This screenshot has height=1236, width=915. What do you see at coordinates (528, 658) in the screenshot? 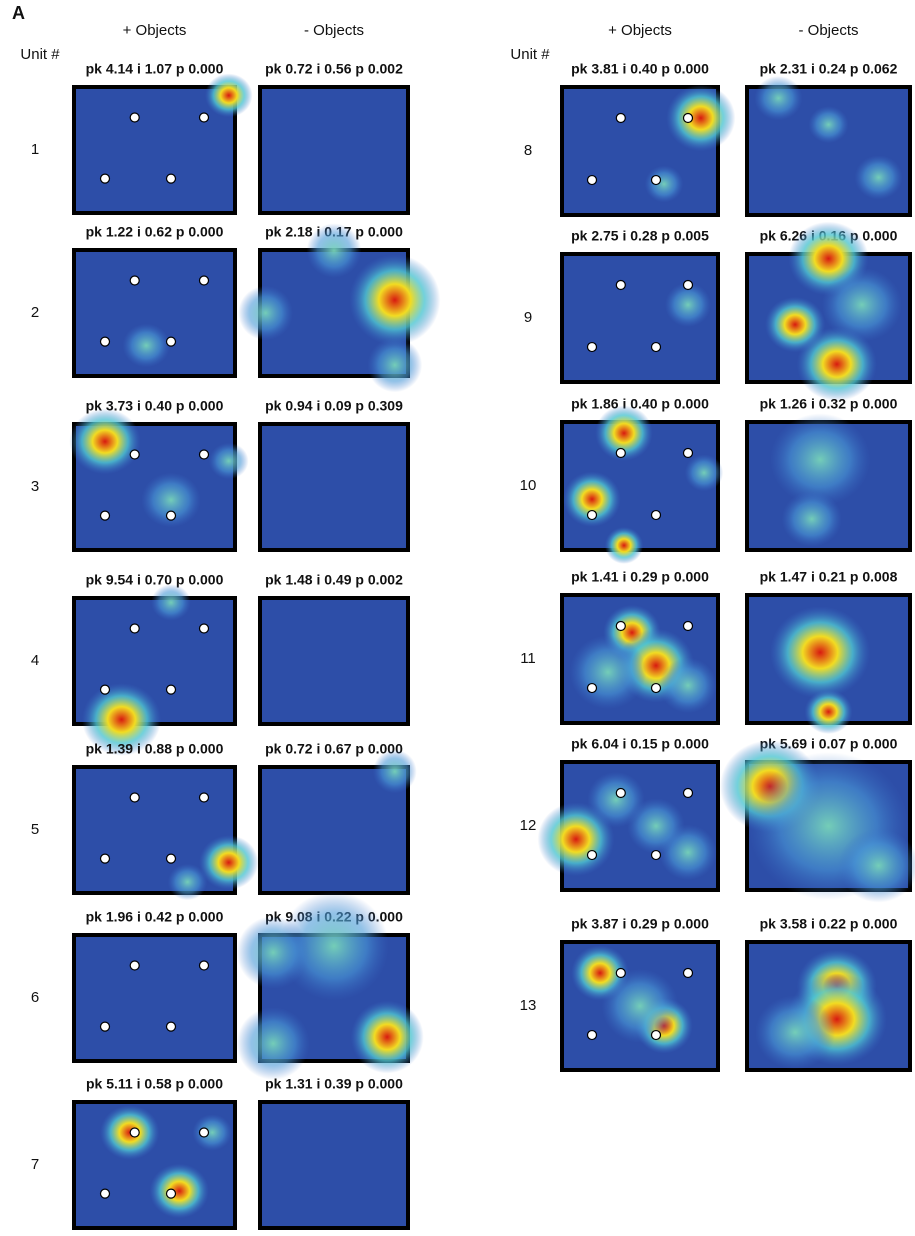
I see `unit-number: 11` at bounding box center [528, 658].